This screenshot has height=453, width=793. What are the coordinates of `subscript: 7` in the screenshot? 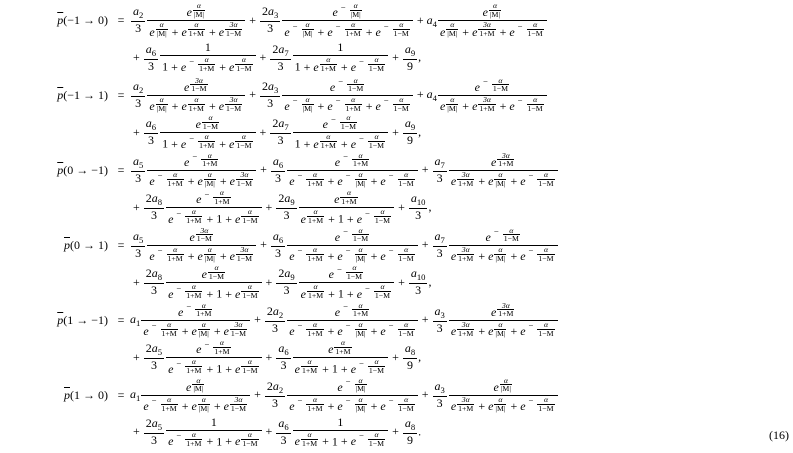 It's located at (442, 239).